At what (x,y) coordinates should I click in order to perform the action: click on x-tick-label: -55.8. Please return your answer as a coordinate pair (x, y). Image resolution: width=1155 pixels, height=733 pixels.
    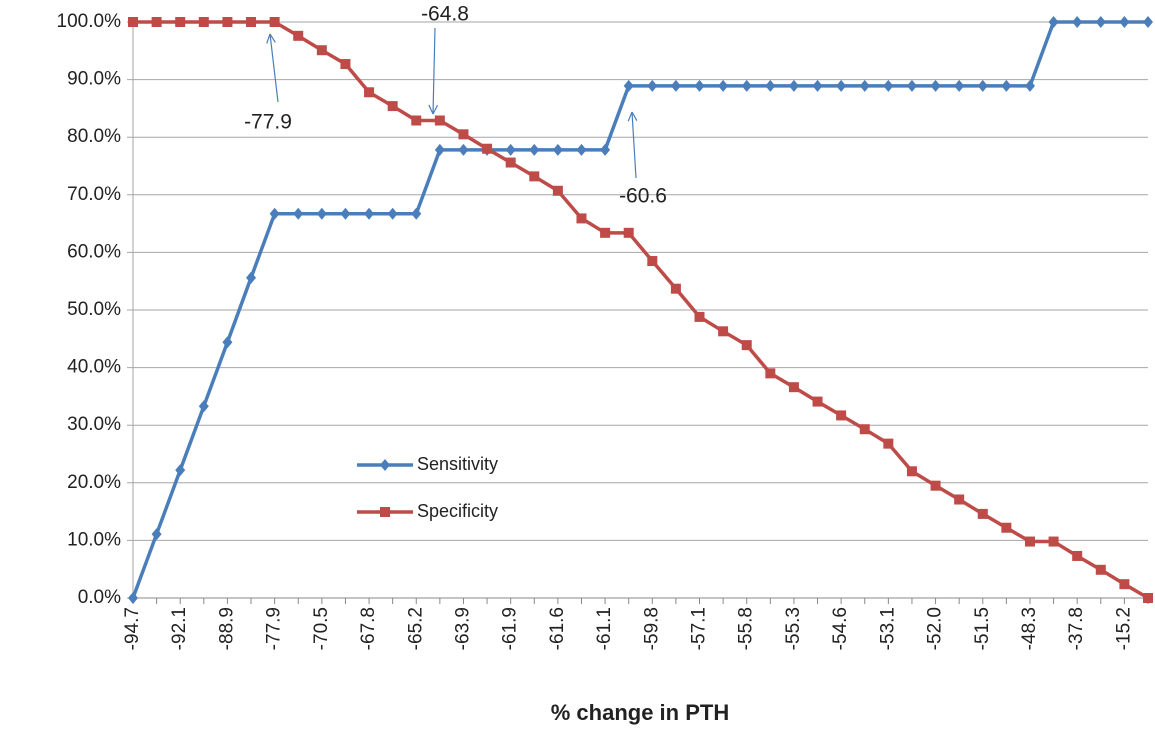
    Looking at the image, I should click on (746, 628).